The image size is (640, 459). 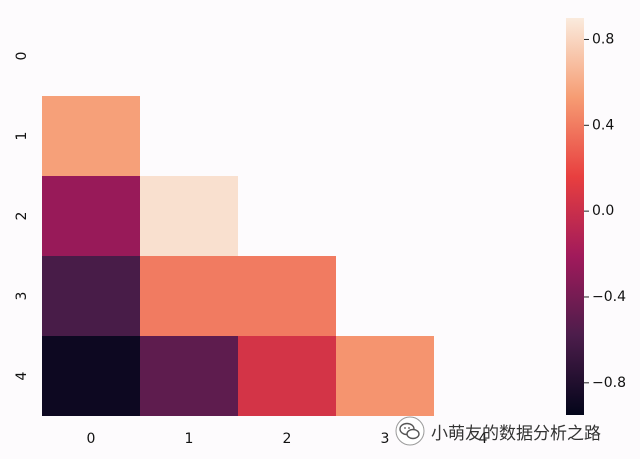 I want to click on x-tick-label: 2, so click(x=287, y=439).